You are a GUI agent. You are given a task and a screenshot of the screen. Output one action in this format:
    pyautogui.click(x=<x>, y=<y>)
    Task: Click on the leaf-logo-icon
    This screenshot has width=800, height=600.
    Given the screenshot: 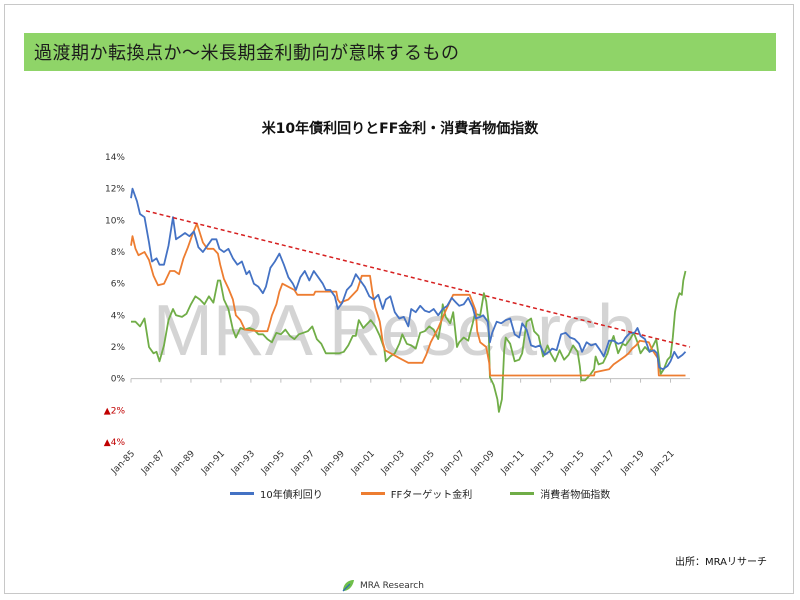 What is the action you would take?
    pyautogui.click(x=348, y=586)
    